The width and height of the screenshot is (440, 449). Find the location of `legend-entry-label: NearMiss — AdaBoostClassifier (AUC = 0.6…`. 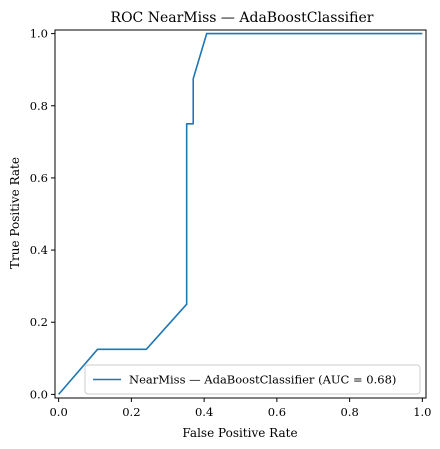

legend-entry-label: NearMiss — AdaBoostClassifier (AUC = 0.6… is located at coordinates (262, 380).